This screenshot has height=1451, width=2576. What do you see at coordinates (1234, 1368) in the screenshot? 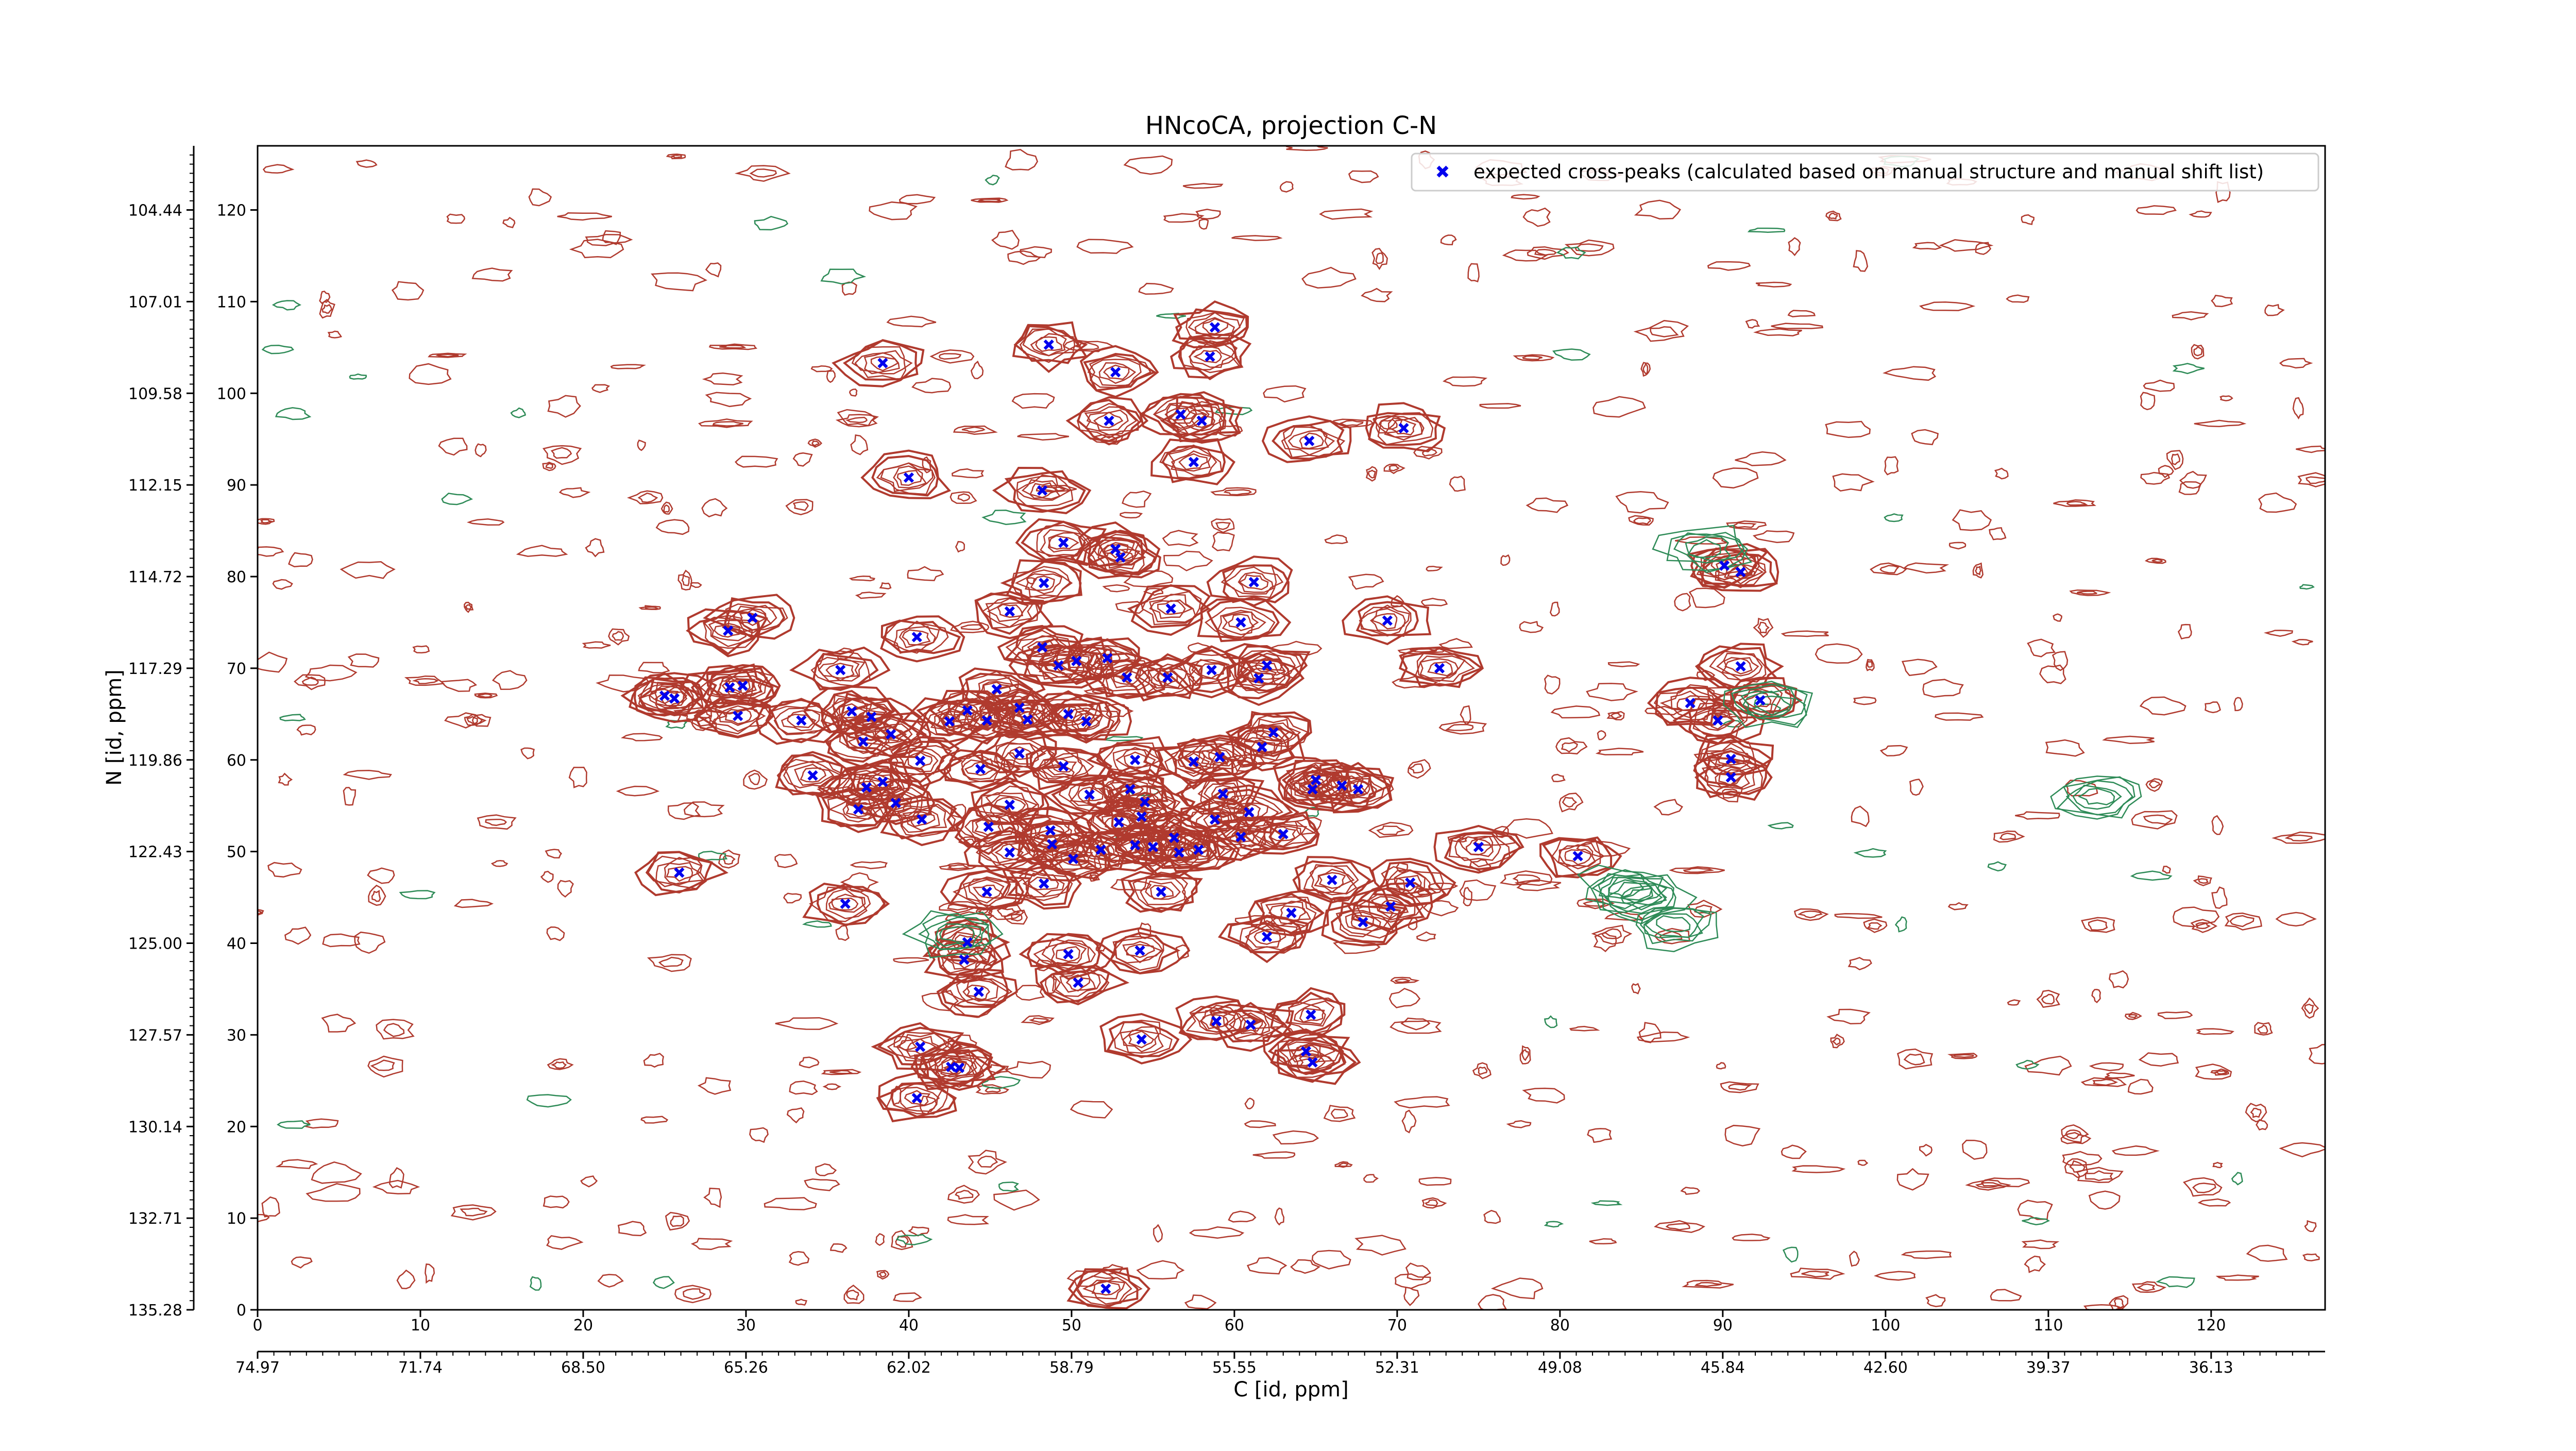
I see `x-ppm-tick-label: 55.55` at bounding box center [1234, 1368].